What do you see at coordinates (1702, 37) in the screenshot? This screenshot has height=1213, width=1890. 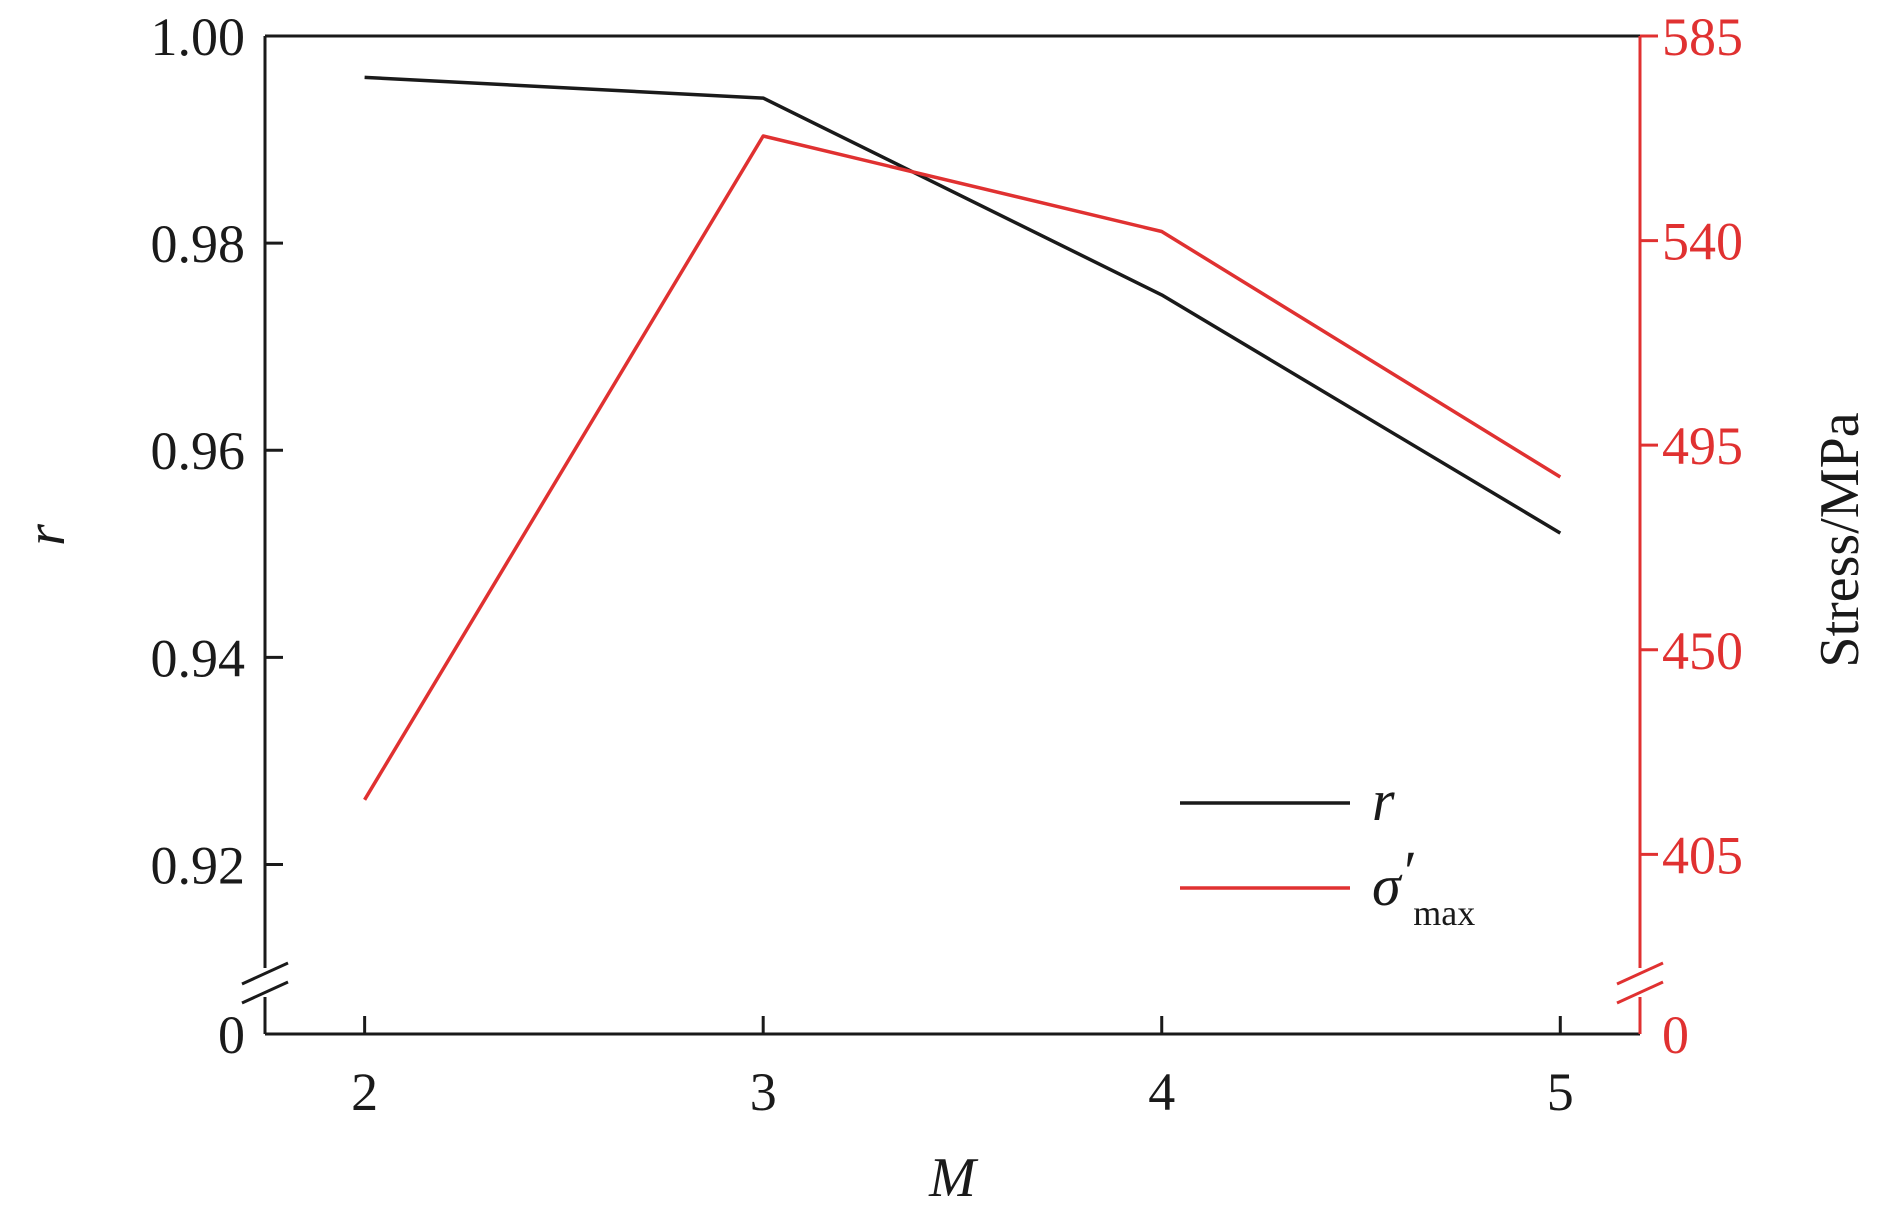 I see `right-tick-label: 585` at bounding box center [1702, 37].